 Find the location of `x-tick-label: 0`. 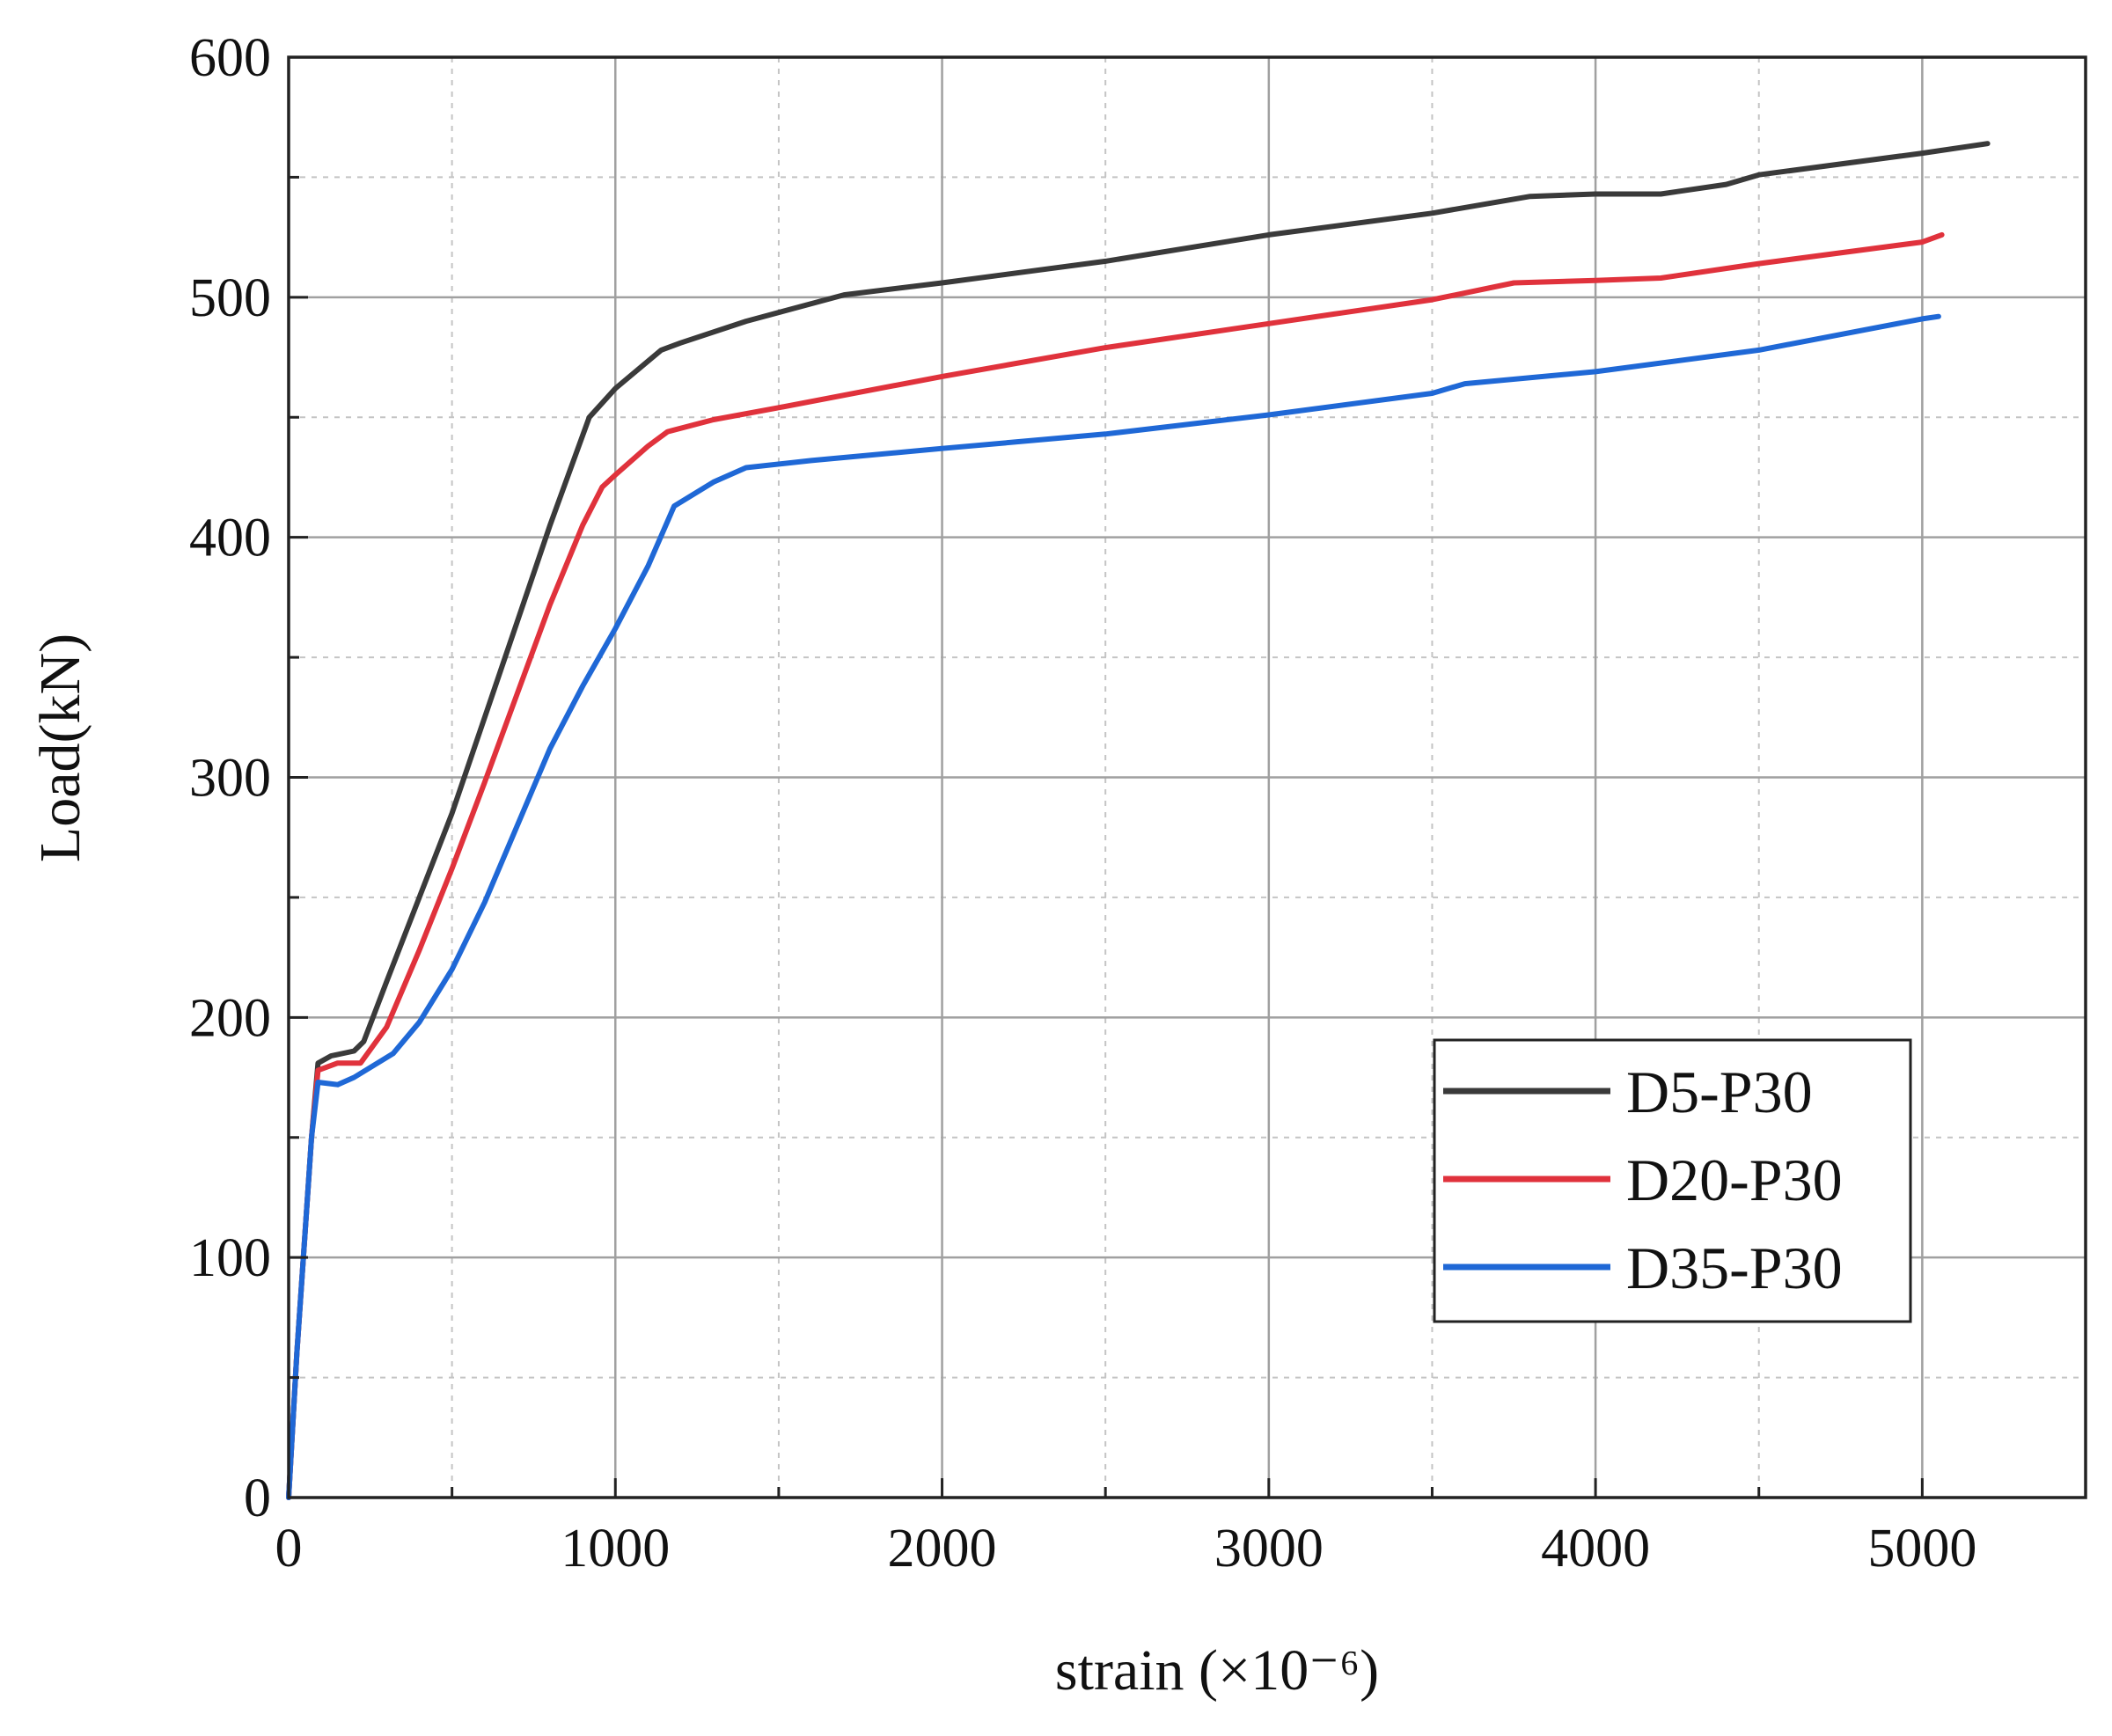

x-tick-label: 0 is located at coordinates (289, 1549).